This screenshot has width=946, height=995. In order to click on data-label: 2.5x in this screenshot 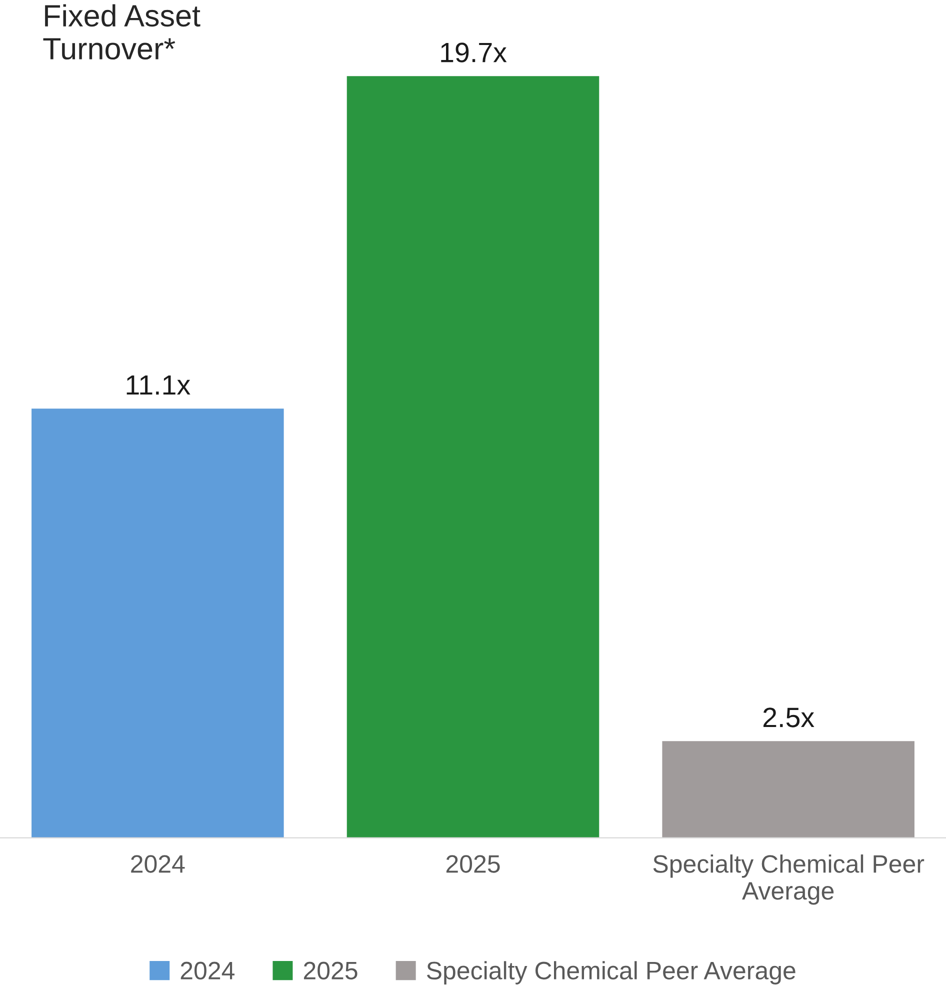, I will do `click(788, 718)`.